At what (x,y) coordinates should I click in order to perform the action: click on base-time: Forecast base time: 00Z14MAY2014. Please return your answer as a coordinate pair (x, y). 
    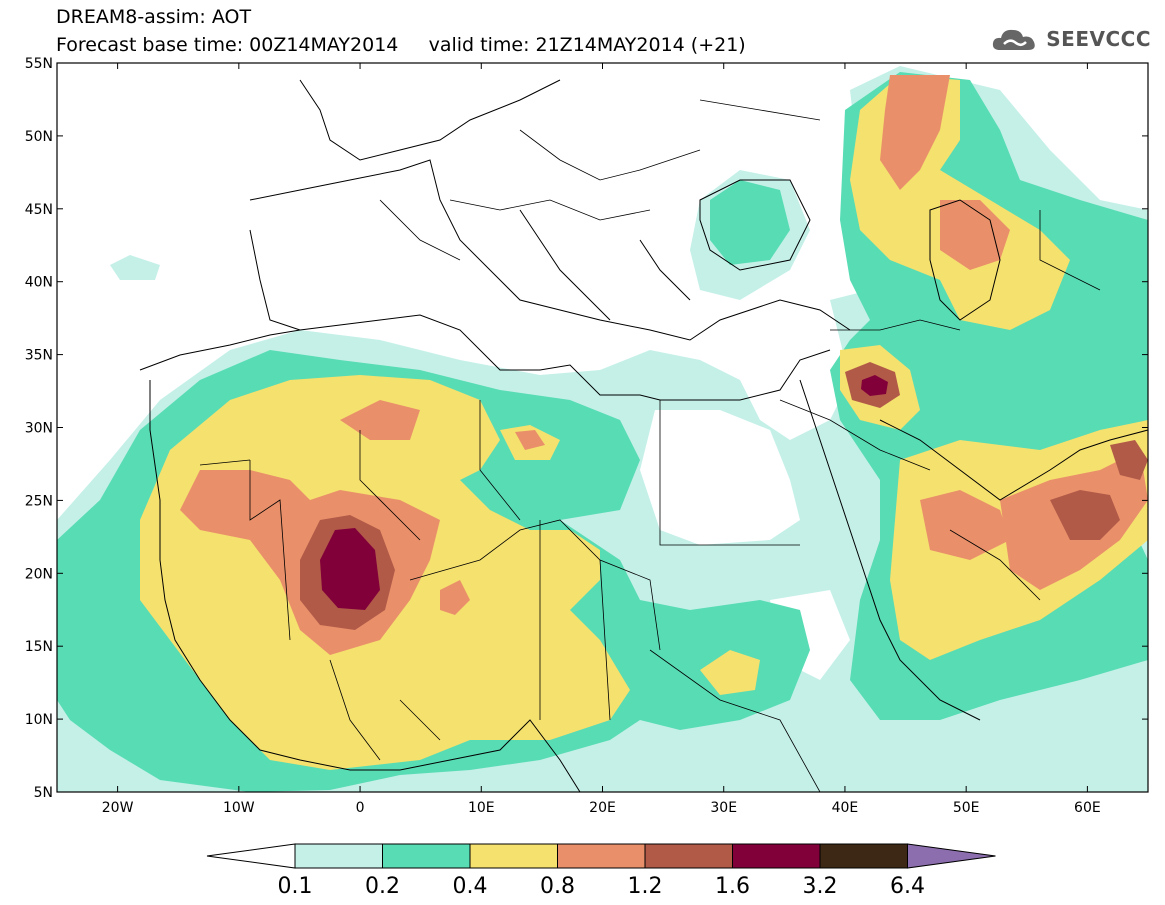
    Looking at the image, I should click on (227, 45).